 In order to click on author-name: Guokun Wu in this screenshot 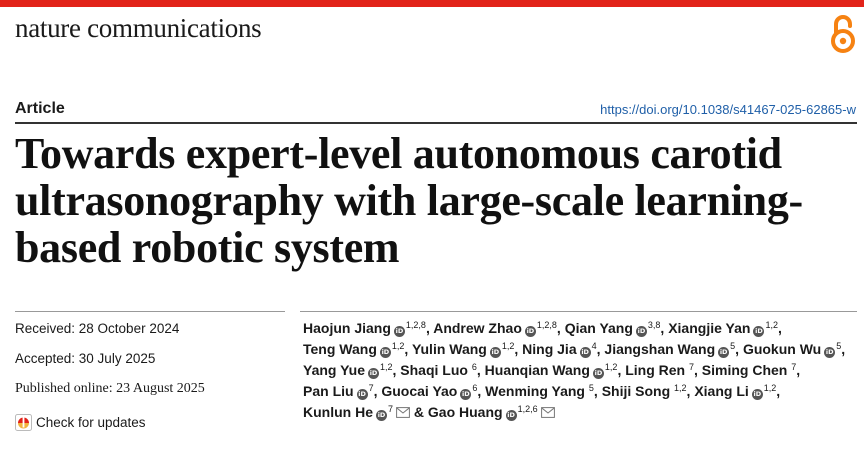, I will do `click(782, 349)`.